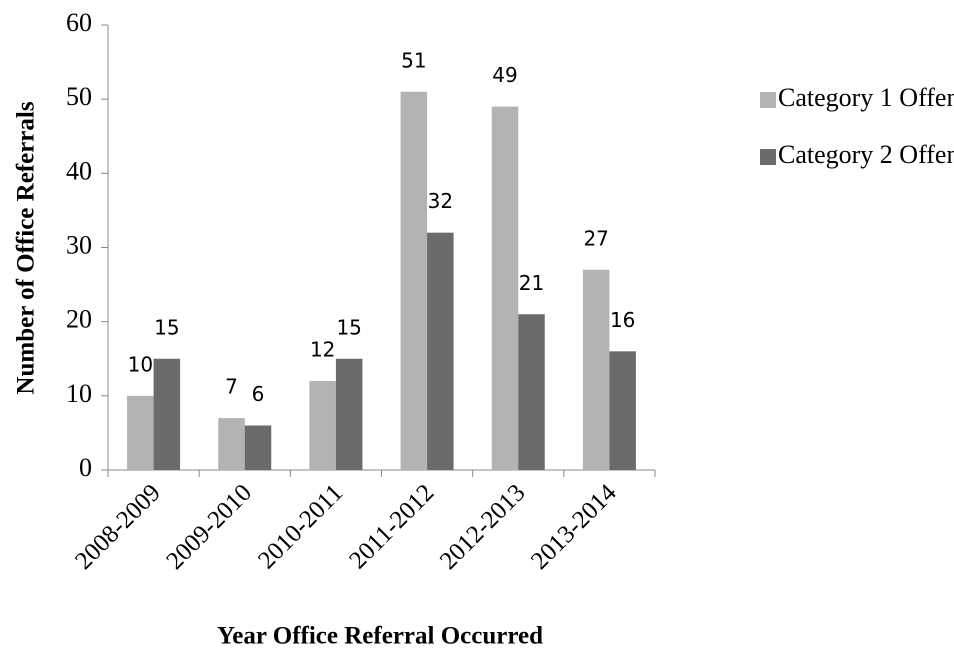  What do you see at coordinates (866, 154) in the screenshot?
I see `legend-label: Category 2 Offenses` at bounding box center [866, 154].